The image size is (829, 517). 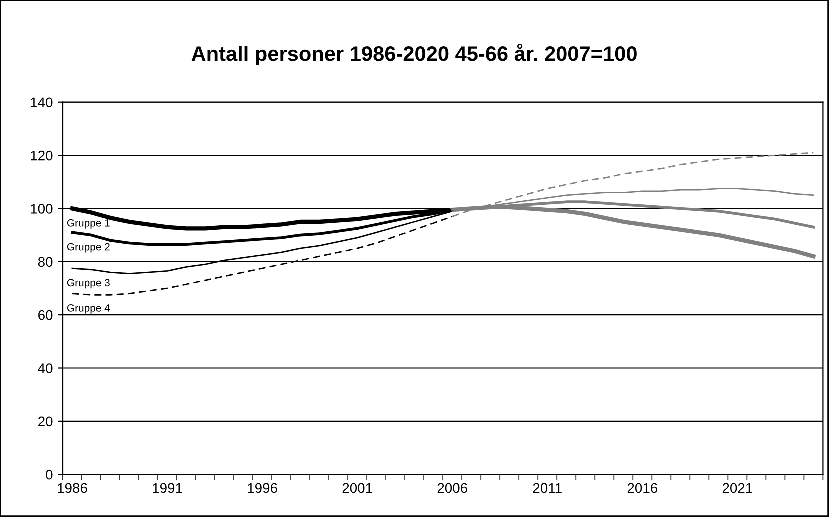 I want to click on chart-title: Antall personer 1986-2020 45-66 år. 2007=100, so click(x=414, y=55).